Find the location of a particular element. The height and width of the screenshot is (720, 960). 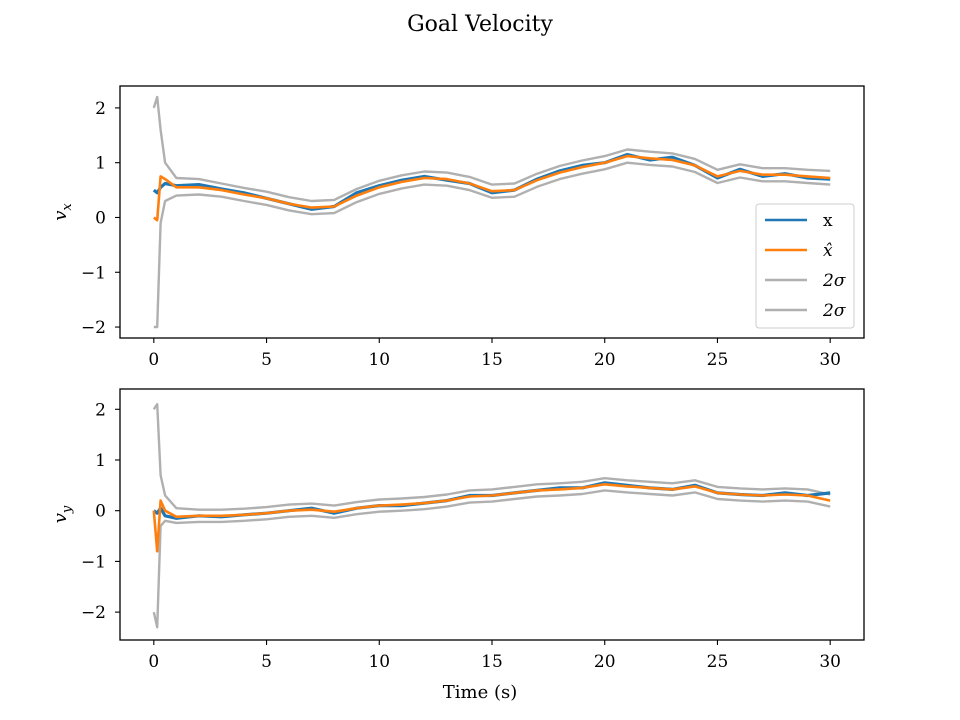

legend-label-x: x is located at coordinates (828, 221).